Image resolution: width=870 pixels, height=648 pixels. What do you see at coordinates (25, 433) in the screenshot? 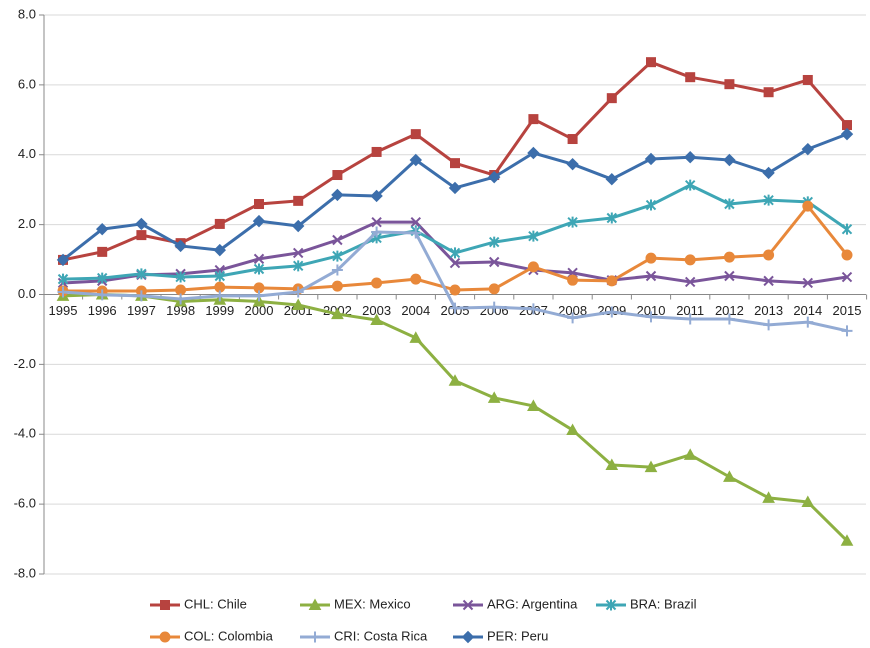
I see `y-tick-label: -4.0` at bounding box center [25, 433].